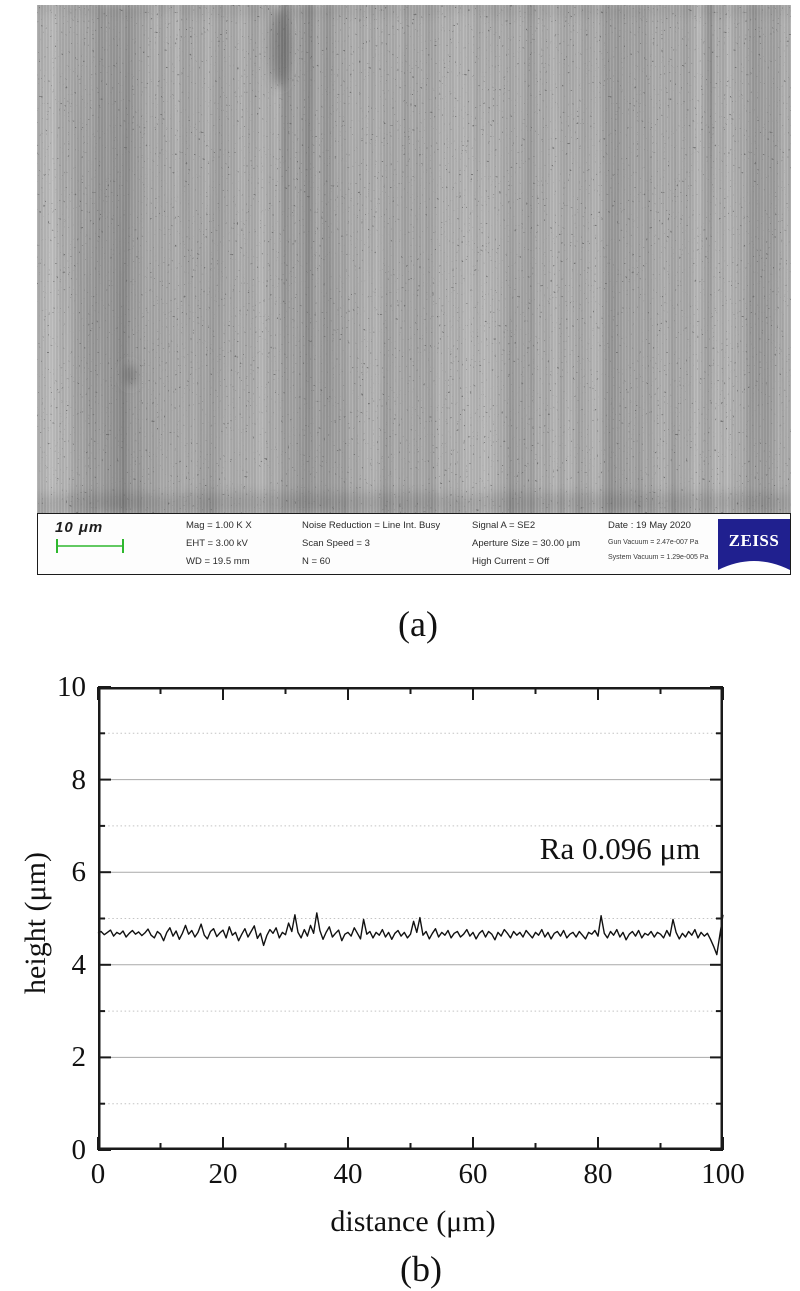 The width and height of the screenshot is (800, 1291). Describe the element at coordinates (336, 543) in the screenshot. I see `sem-meta-scan-speed: Scan Speed = 3` at that location.